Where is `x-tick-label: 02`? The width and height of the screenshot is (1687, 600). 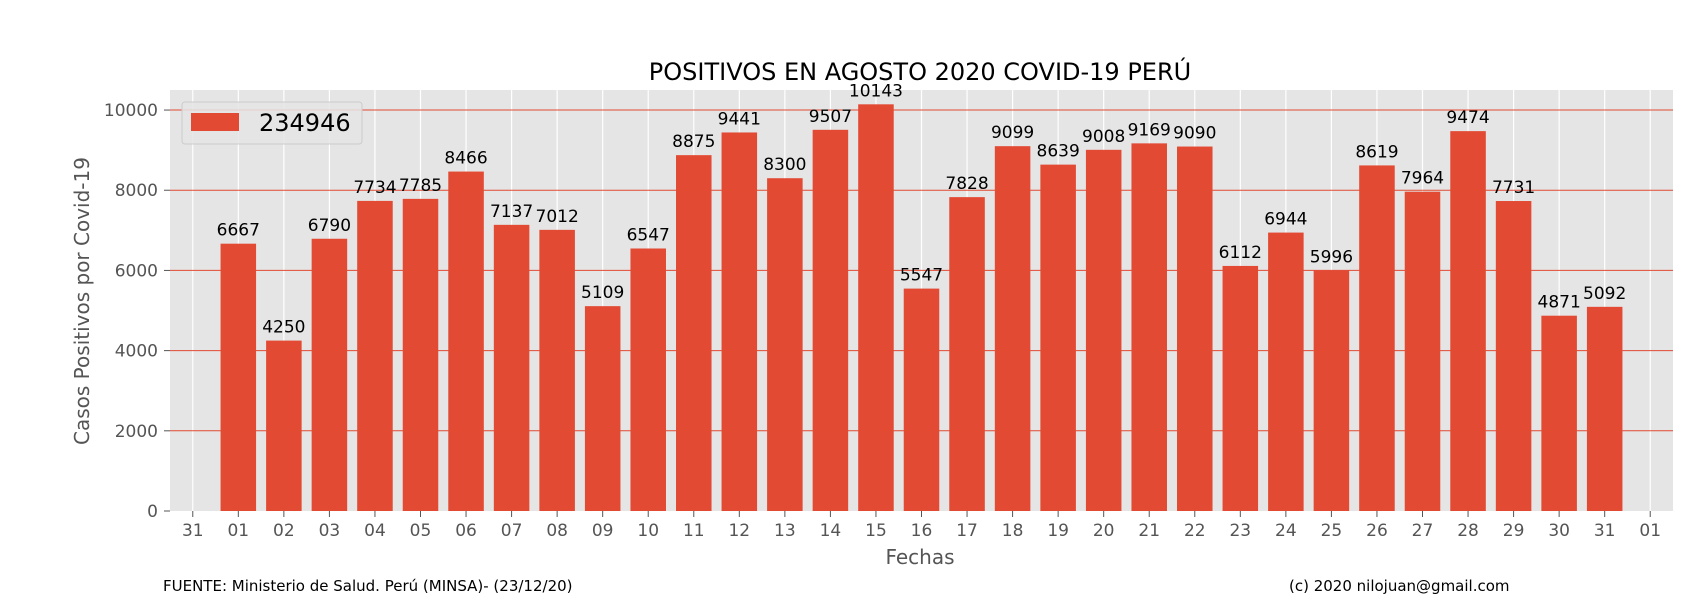
x-tick-label: 02 is located at coordinates (284, 531).